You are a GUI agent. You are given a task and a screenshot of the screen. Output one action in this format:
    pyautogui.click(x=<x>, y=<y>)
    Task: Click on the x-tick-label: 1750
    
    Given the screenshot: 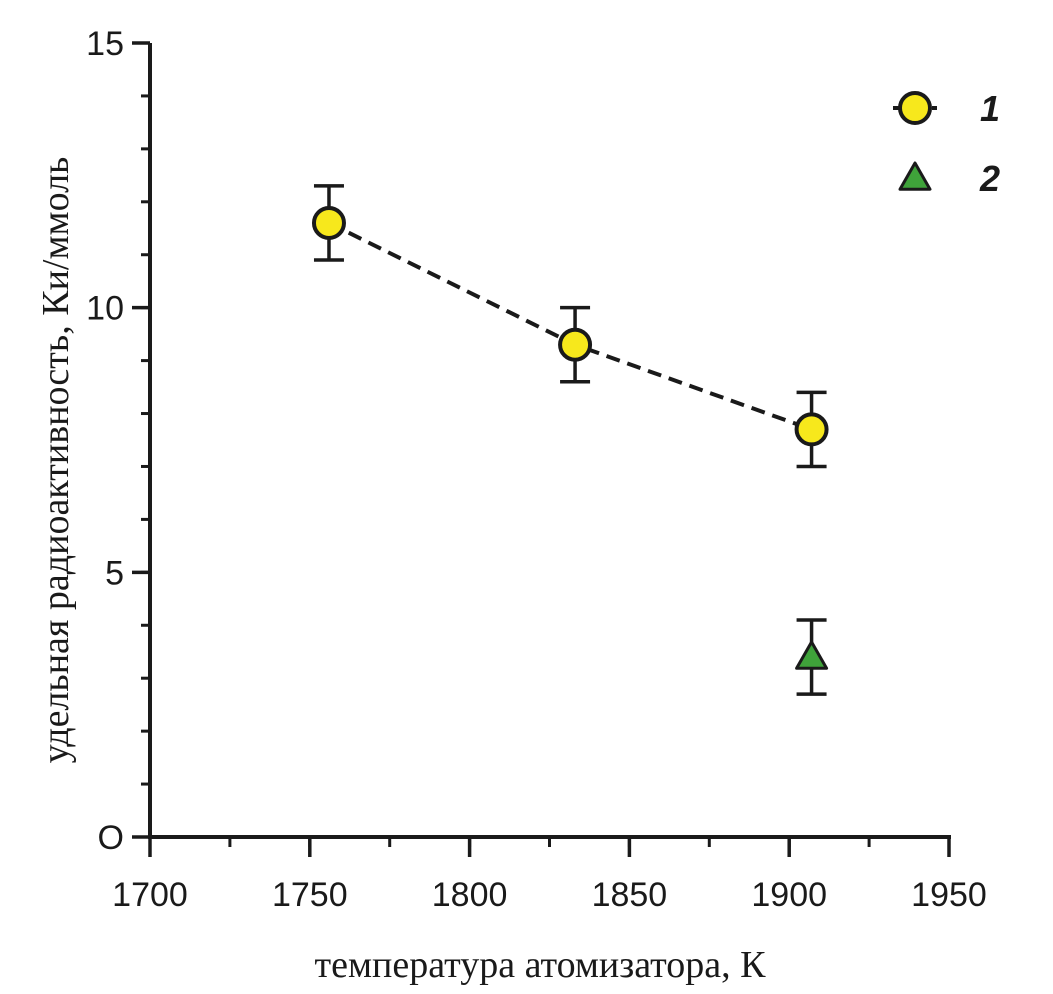 What is the action you would take?
    pyautogui.click(x=310, y=895)
    